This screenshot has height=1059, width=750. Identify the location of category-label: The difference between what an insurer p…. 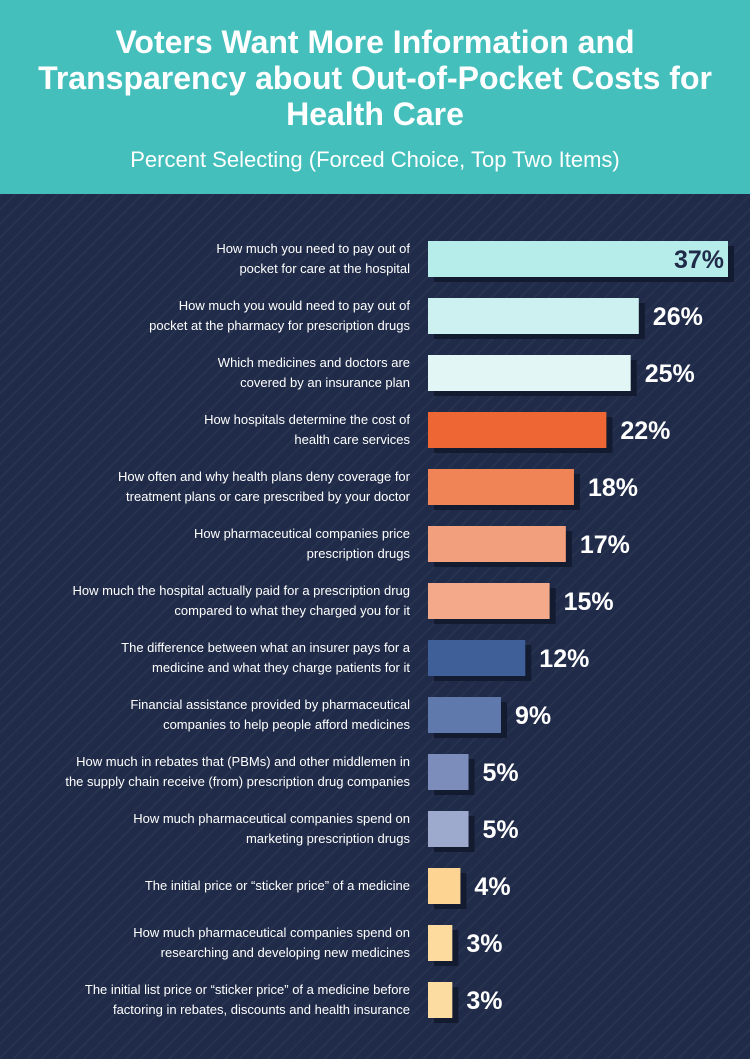
(210, 658).